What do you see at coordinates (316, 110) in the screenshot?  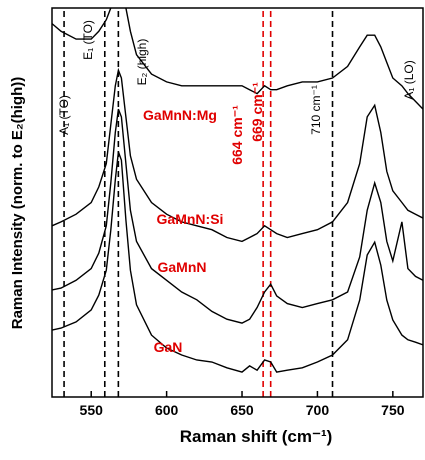 I see `reference-label: 710 cm⁻¹` at bounding box center [316, 110].